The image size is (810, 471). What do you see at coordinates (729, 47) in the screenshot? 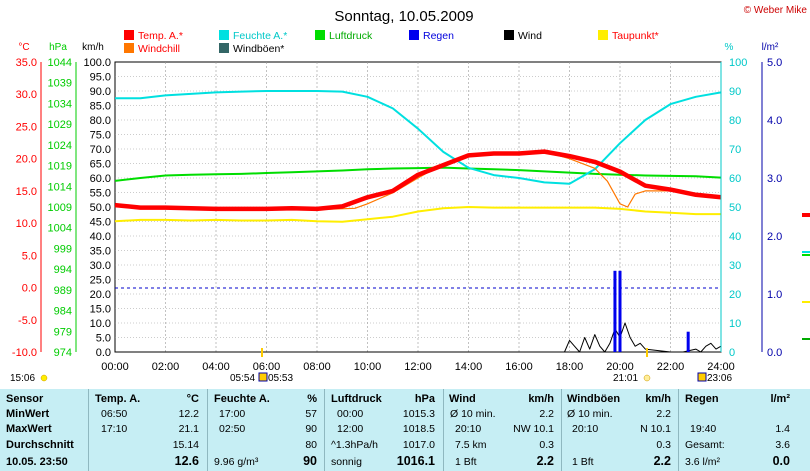
I see `axis-header: %` at bounding box center [729, 47].